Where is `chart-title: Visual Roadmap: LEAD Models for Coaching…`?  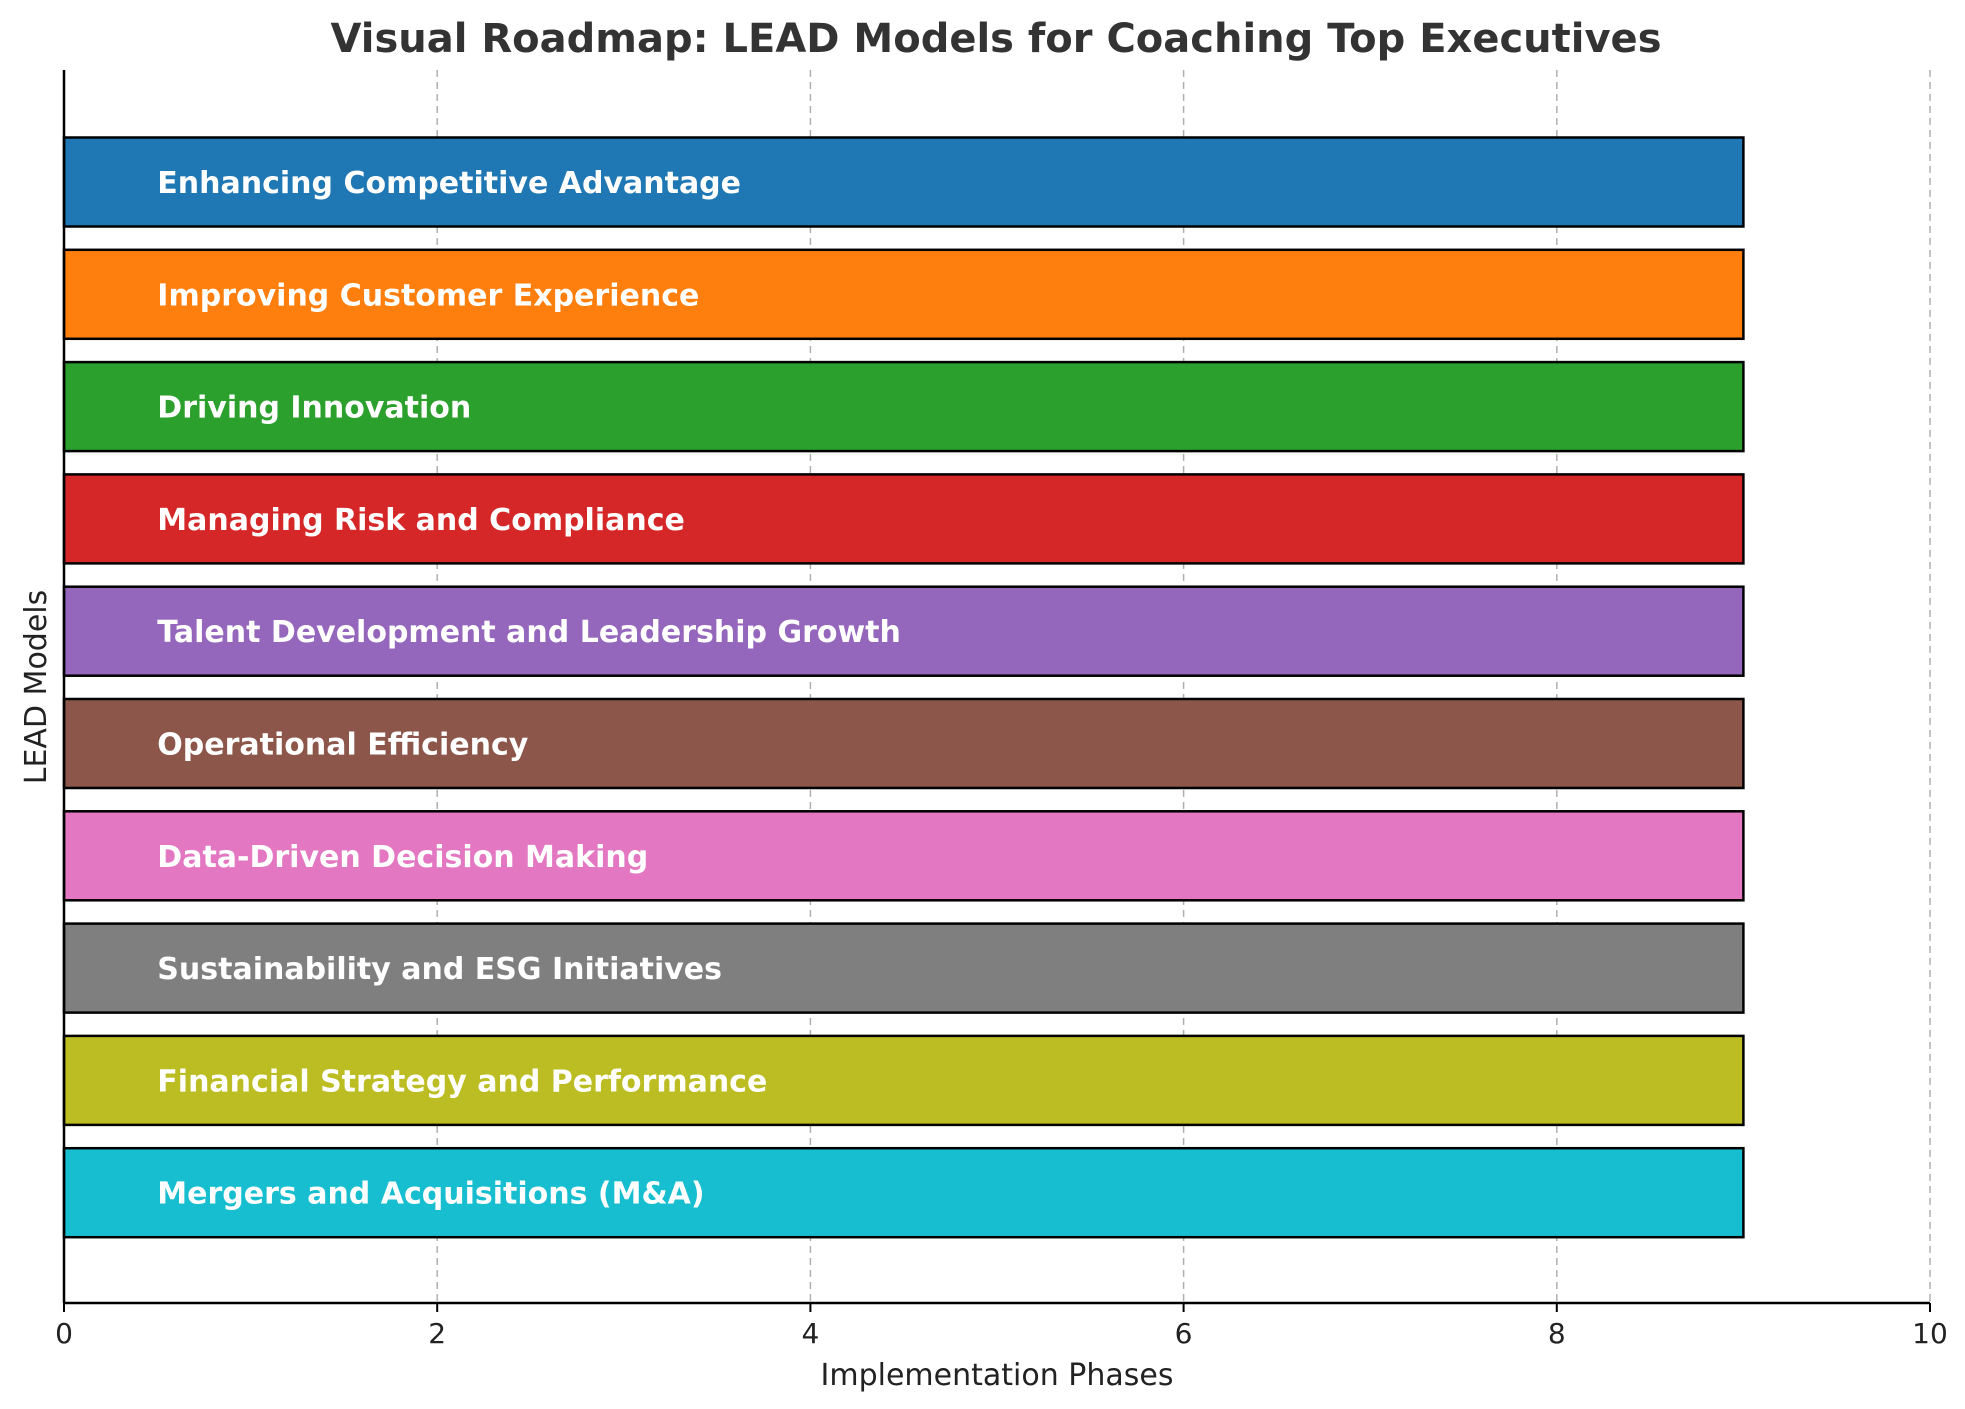
chart-title: Visual Roadmap: LEAD Models for Coaching… is located at coordinates (996, 39).